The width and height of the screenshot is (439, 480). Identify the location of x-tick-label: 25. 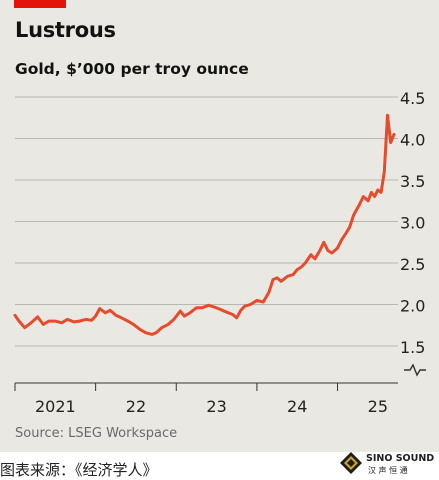
(378, 406).